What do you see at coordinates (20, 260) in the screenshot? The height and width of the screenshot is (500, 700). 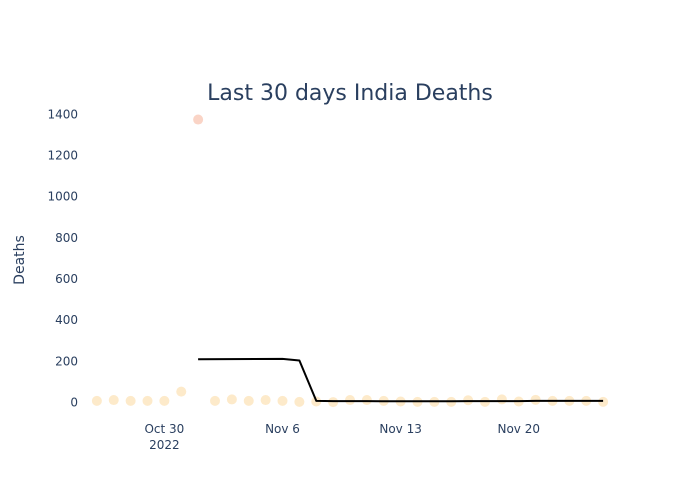 I see `y-axis-label: Deaths` at bounding box center [20, 260].